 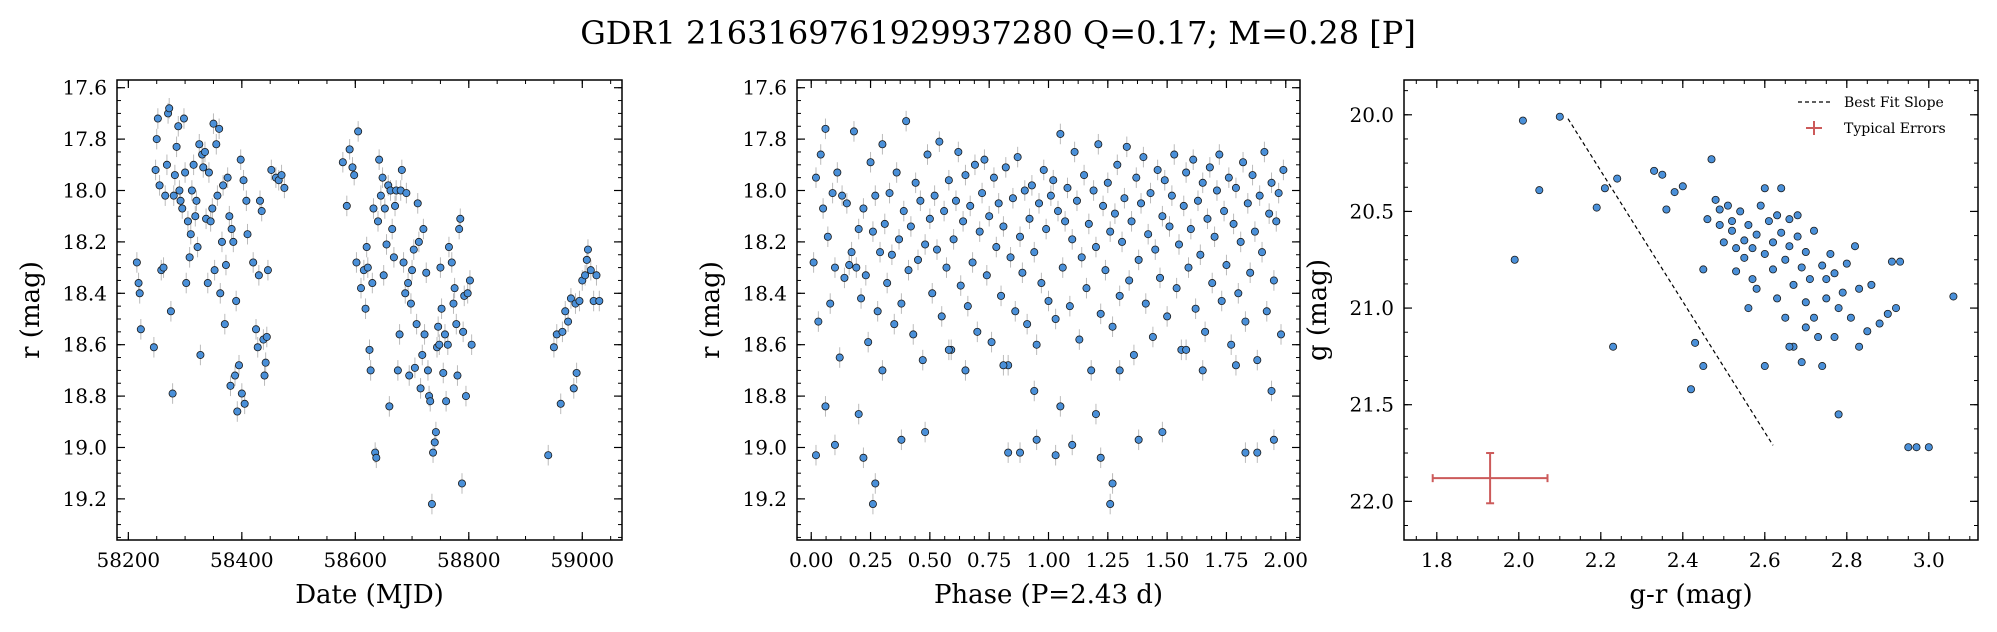 What do you see at coordinates (930, 560) in the screenshot?
I see `x-tick-label: 0.50` at bounding box center [930, 560].